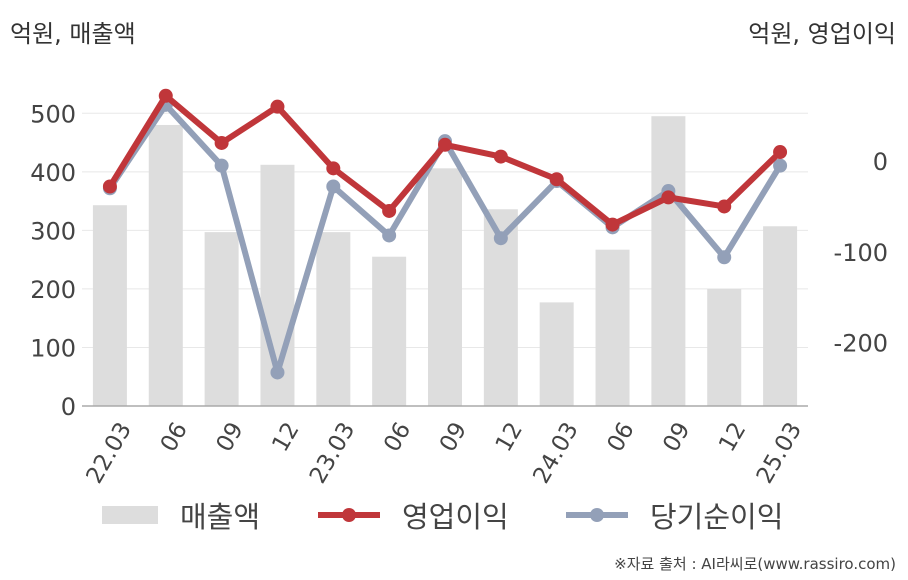  I want to click on x-tick-label: 25.03, so click(779, 453).